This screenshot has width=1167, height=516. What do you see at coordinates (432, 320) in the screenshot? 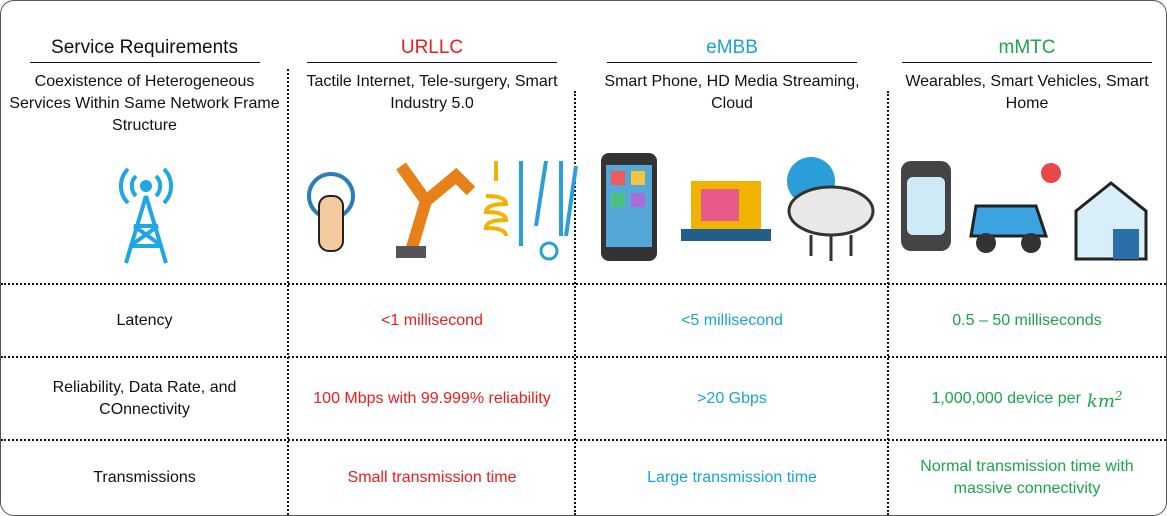
I see `cell-value: <1 millisecond` at bounding box center [432, 320].